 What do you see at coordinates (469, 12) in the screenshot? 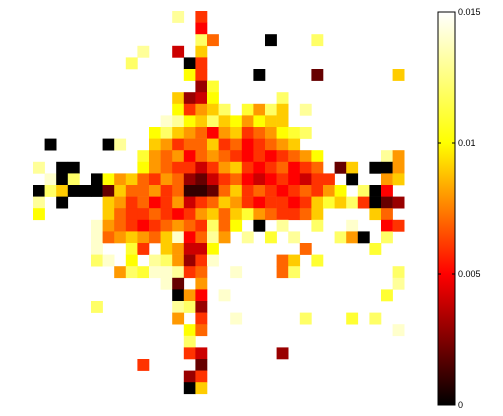
I see `colorbar-tick-label: 0.015` at bounding box center [469, 12].